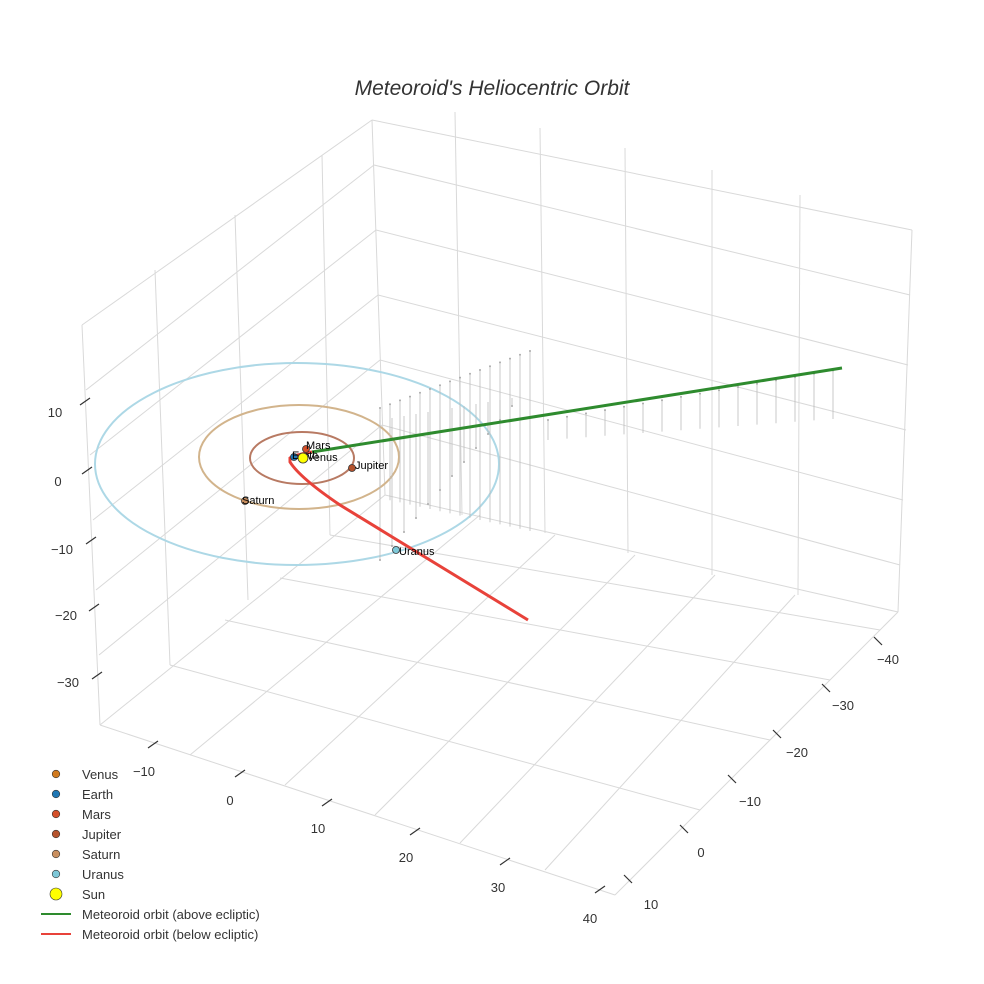 This screenshot has width=984, height=984. What do you see at coordinates (771, 782) in the screenshot?
I see `y-axis-ticks: −40 −30 −20 −10 0 10` at bounding box center [771, 782].